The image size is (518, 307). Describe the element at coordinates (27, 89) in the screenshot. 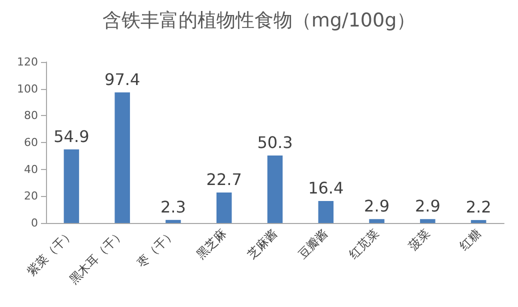

I see `y-tick-label: 100` at that location.